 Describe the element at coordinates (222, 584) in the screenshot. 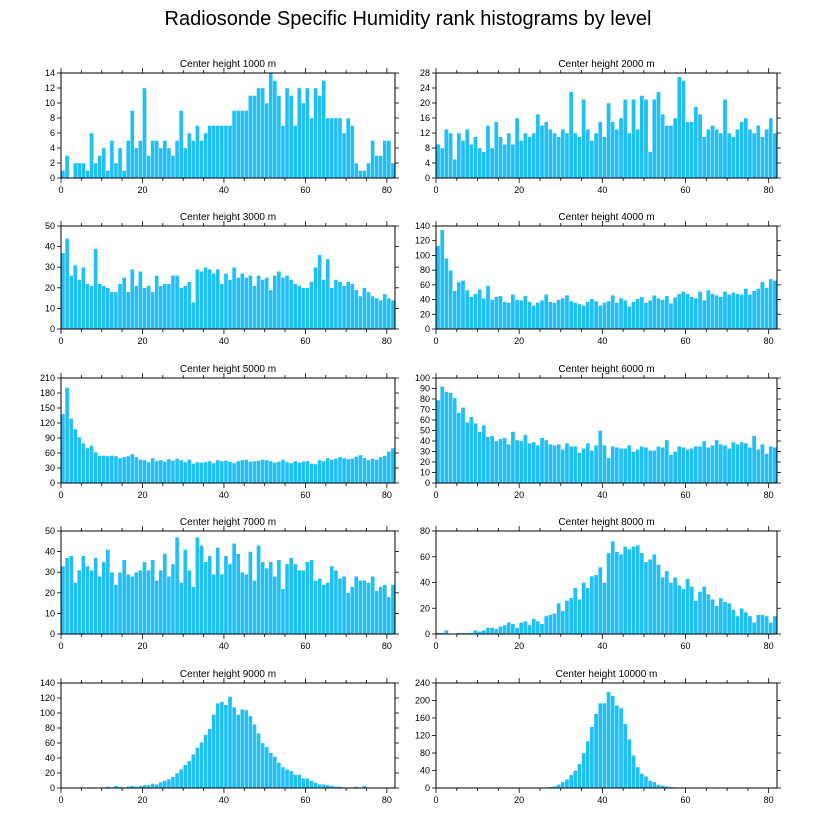

I see `histogram-panel: Center height 7000 m 0 20 40 60 80 0 10 20 30 40 50` at that location.